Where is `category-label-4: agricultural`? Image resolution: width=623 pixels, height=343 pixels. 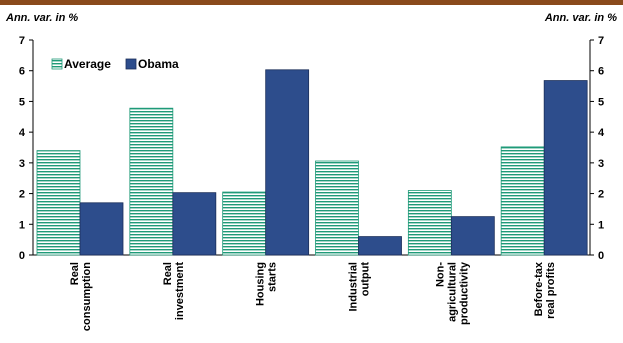 category-label-4: agricultural is located at coordinates (452, 292).